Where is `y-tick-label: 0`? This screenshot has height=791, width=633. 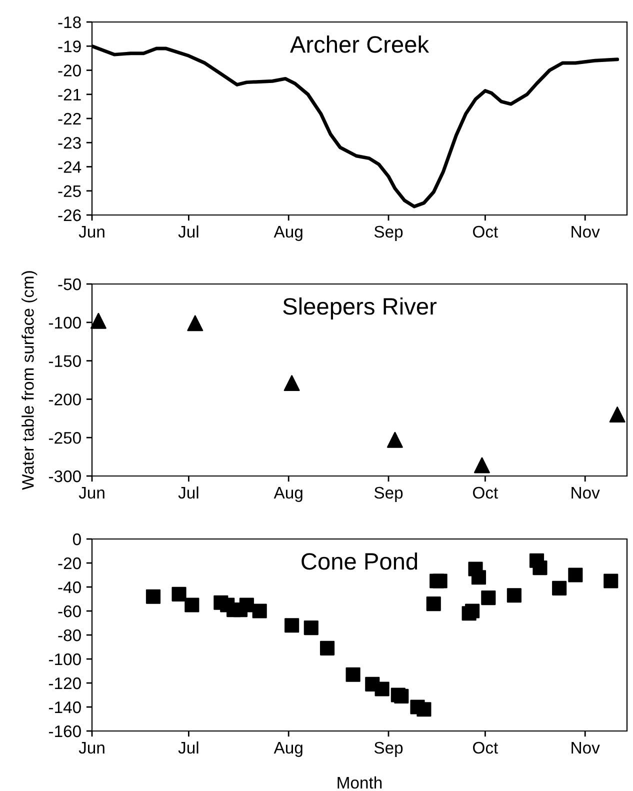 y-tick-label: 0 is located at coordinates (76, 539).